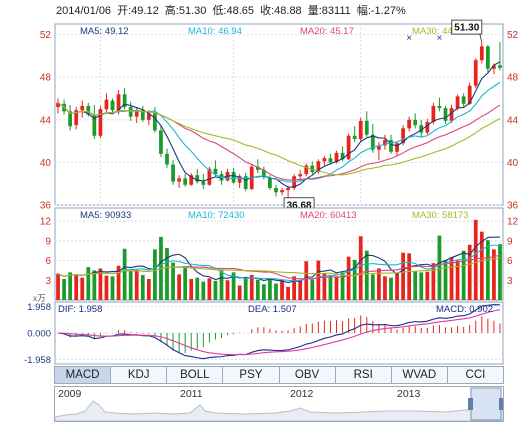 The image size is (524, 430). What do you see at coordinates (327, 31) in the screenshot?
I see `price-ma-legend: MA20: 45.17` at bounding box center [327, 31].